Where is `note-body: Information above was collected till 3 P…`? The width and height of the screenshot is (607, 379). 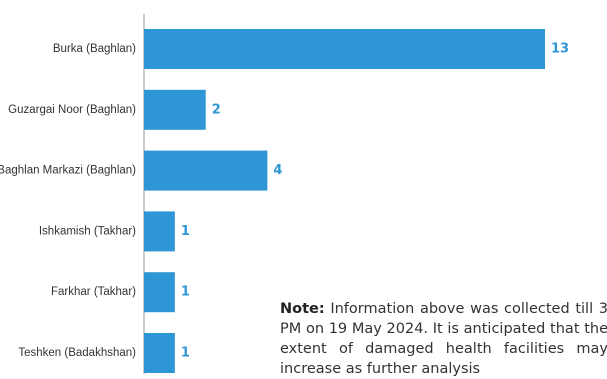 note-body: Information above was collected till 3 P… is located at coordinates (443, 339).